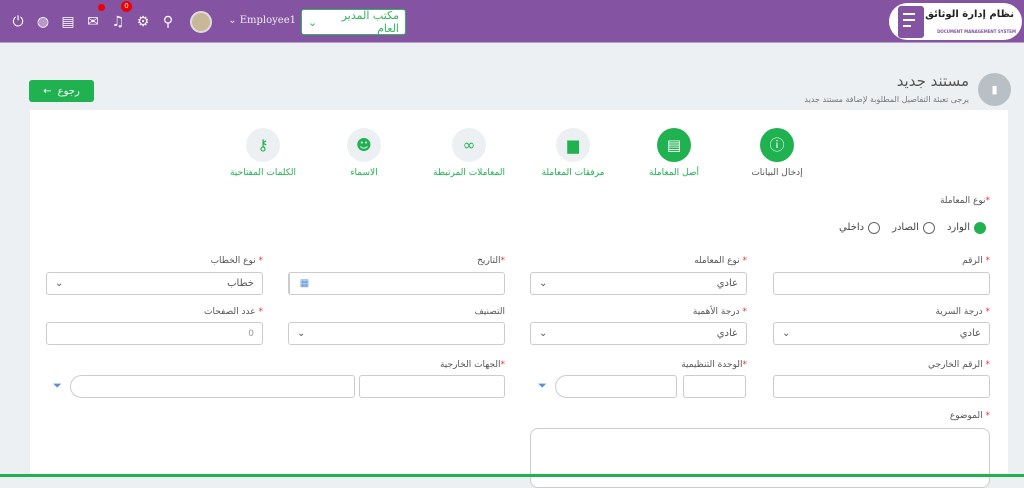 This screenshot has height=488, width=1024. What do you see at coordinates (43, 22) in the screenshot?
I see `globe-icon: ◍` at bounding box center [43, 22].